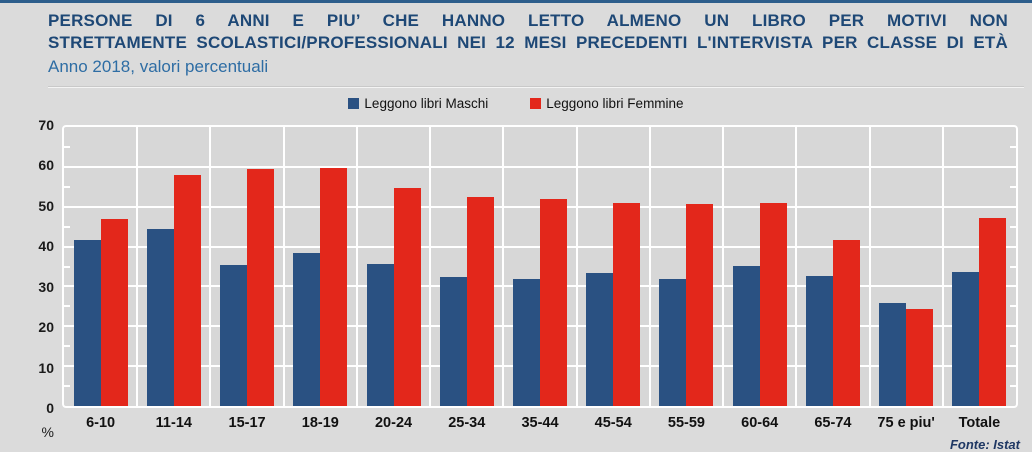 This screenshot has height=452, width=1032. What do you see at coordinates (46, 367) in the screenshot?
I see `y-tick-label-10: 10` at bounding box center [46, 367].